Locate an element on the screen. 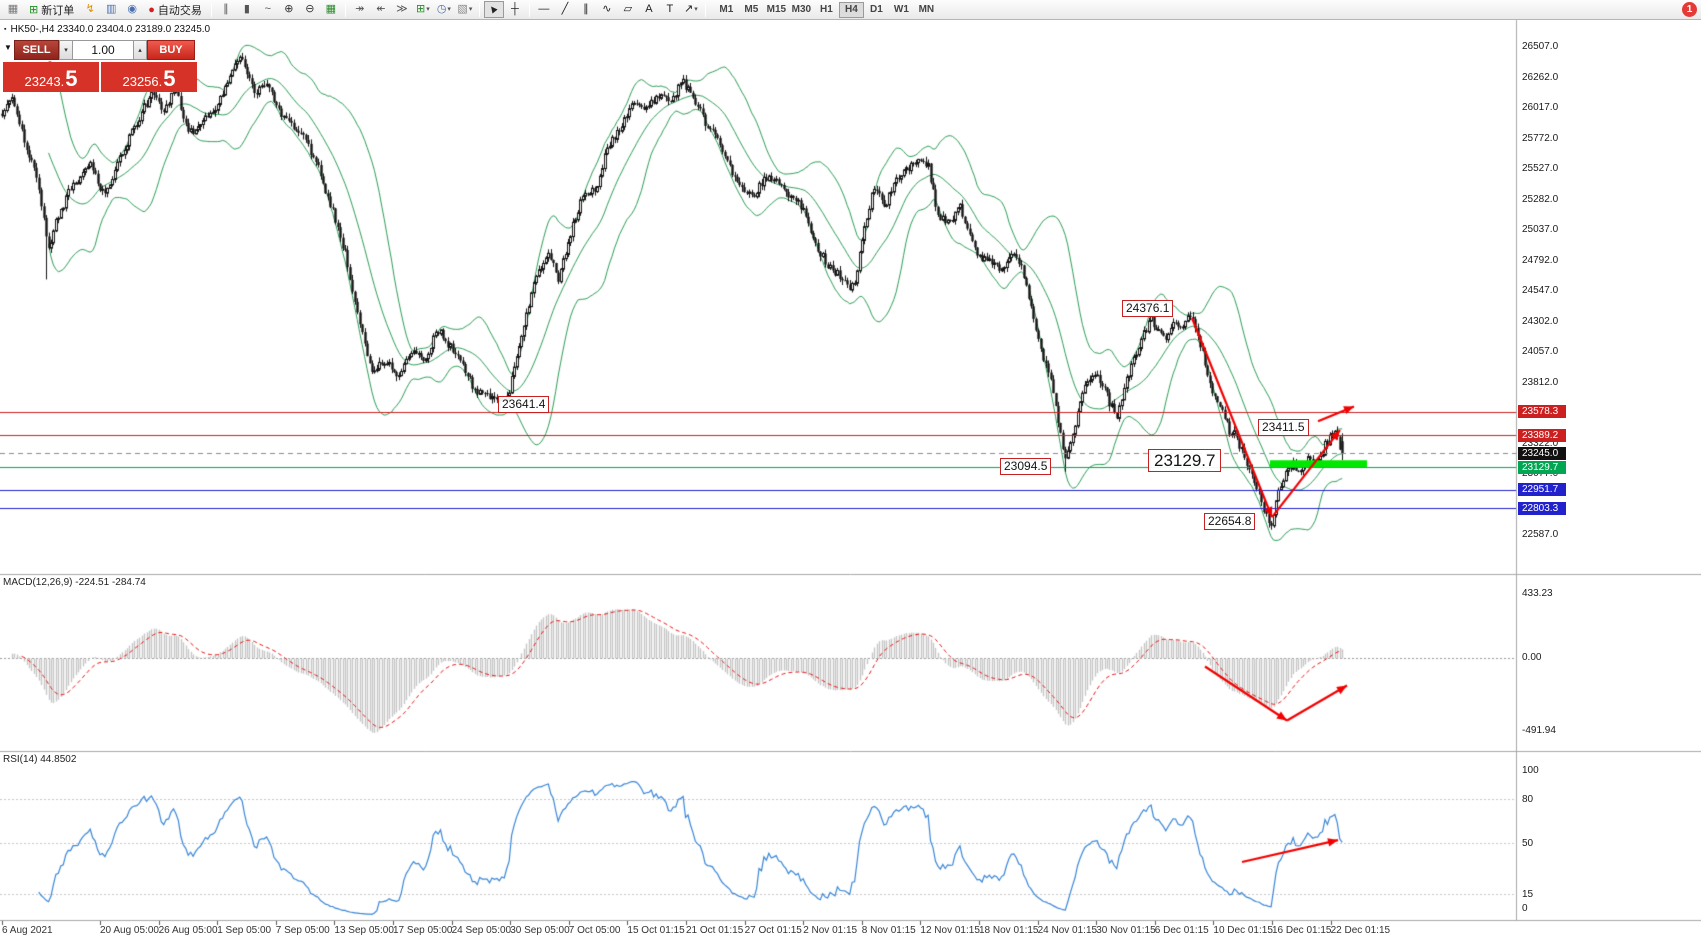  fibonacci-icon: ∿ is located at coordinates (607, 9).